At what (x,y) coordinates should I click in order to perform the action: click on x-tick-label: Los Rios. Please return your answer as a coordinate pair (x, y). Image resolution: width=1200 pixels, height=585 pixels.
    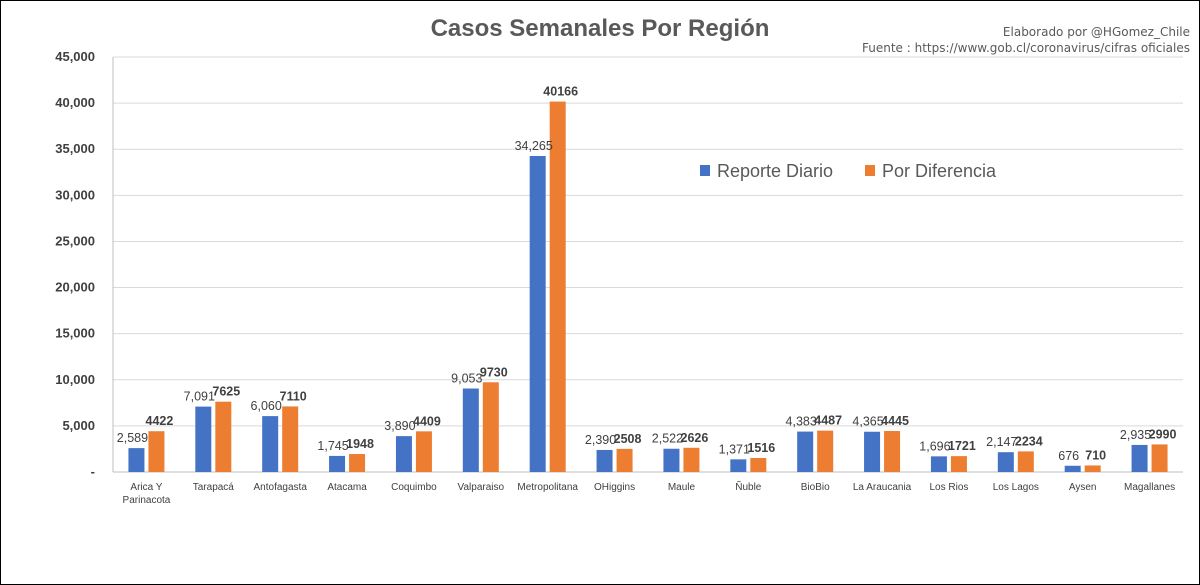
    Looking at the image, I should click on (948, 487).